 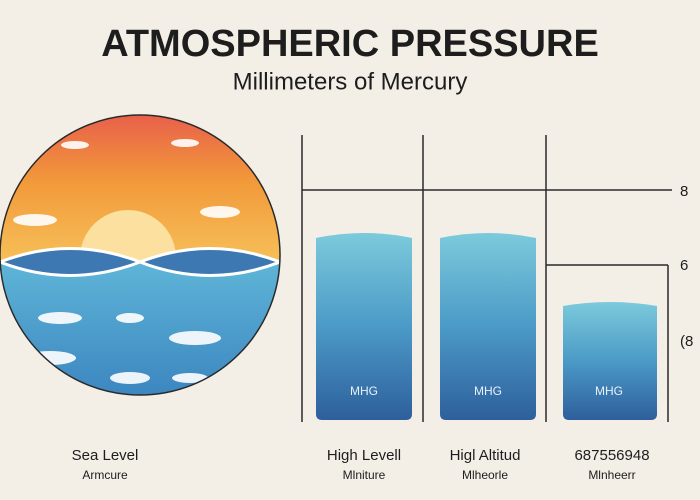 I want to click on column-label: 687556948, so click(x=611, y=455).